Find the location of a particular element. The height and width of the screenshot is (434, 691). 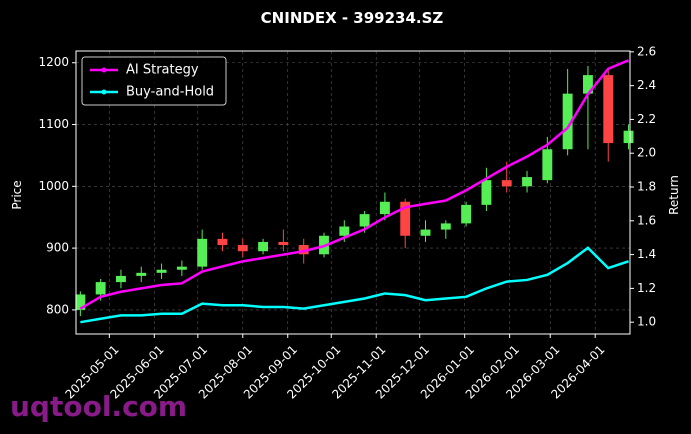

y-tick-label: 1000 is located at coordinates (53, 186).